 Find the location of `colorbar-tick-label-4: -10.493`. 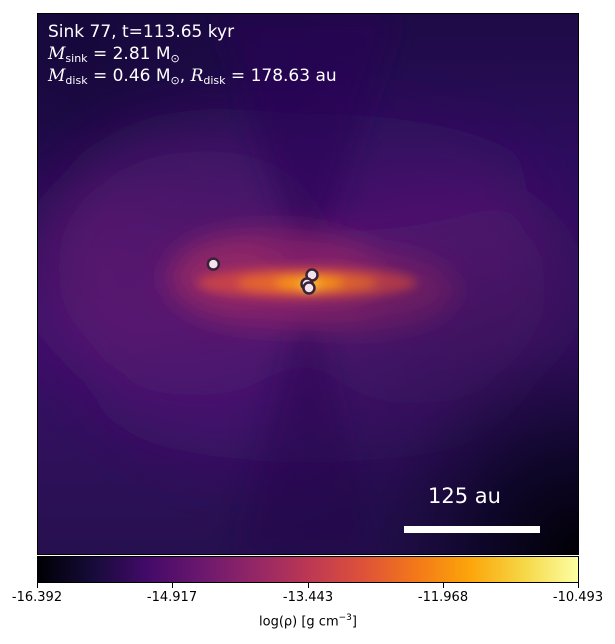

colorbar-tick-label-4: -10.493 is located at coordinates (578, 597).